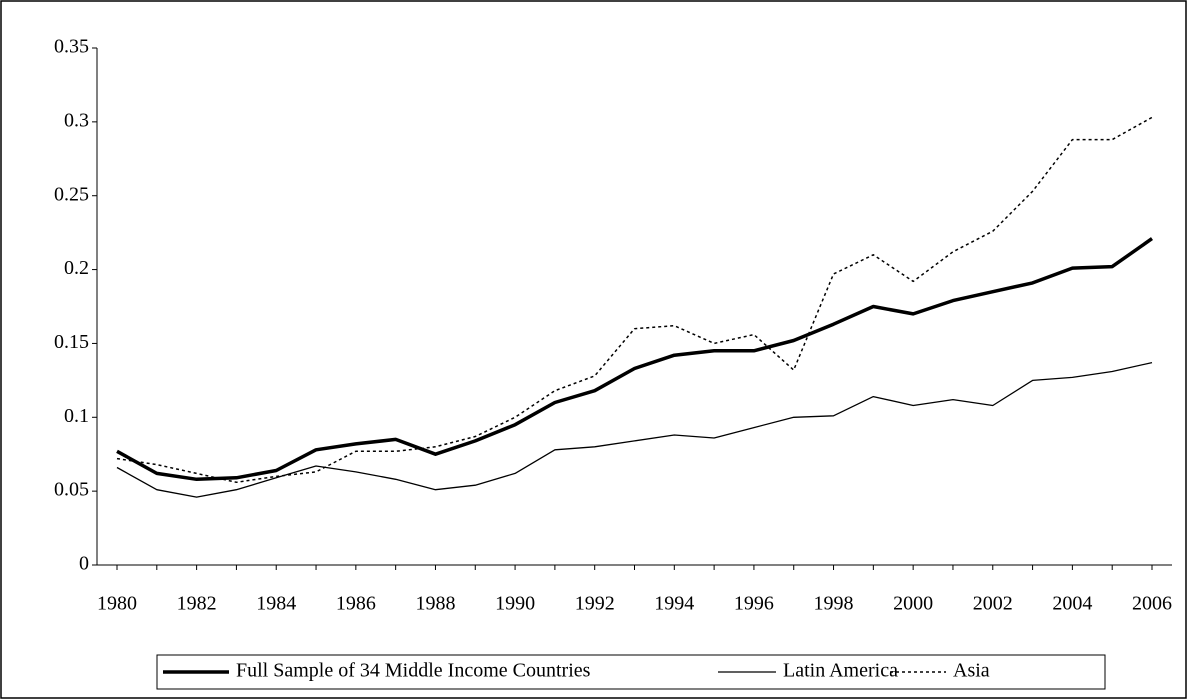 The height and width of the screenshot is (700, 1188). What do you see at coordinates (71, 194) in the screenshot?
I see `y-tick-label: 0.25` at bounding box center [71, 194].